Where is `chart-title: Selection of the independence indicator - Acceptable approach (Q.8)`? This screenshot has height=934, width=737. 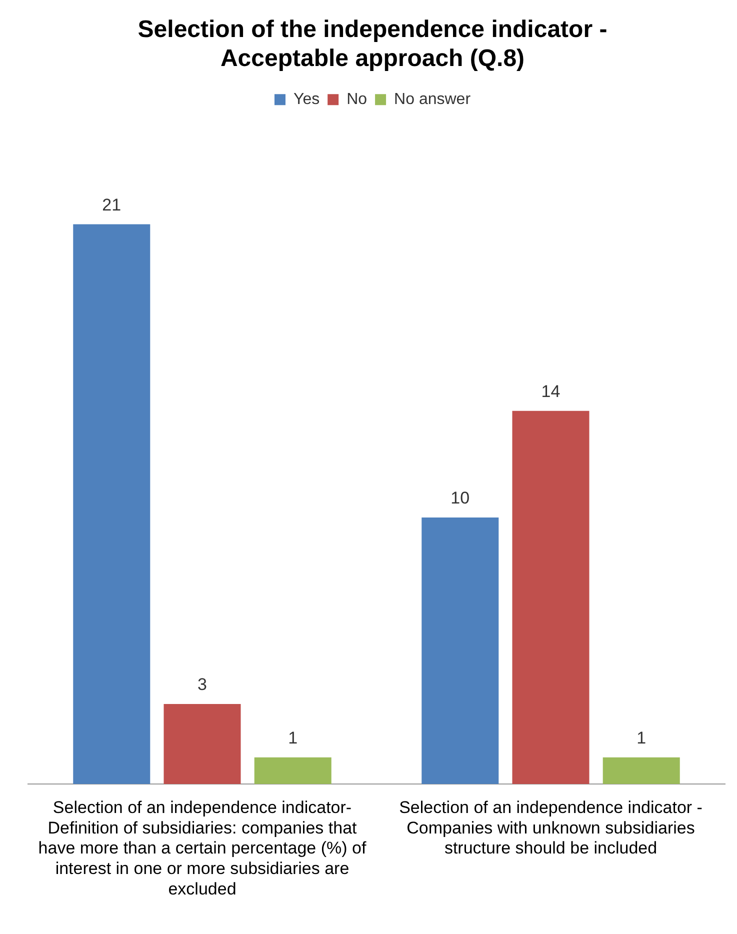 chart-title: Selection of the independence indicator - Acceptable approach (Q.8) is located at coordinates (373, 44).